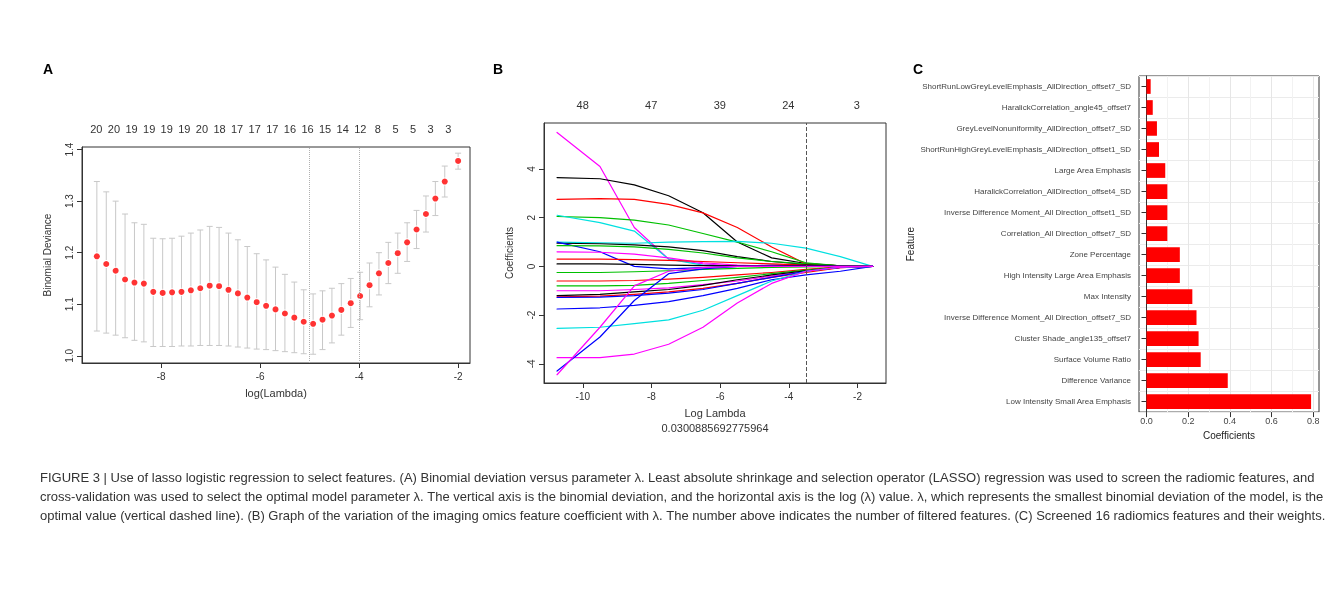  What do you see at coordinates (1092, 171) in the screenshot?
I see `y-tick-label: Large Area Emphasis` at bounding box center [1092, 171].